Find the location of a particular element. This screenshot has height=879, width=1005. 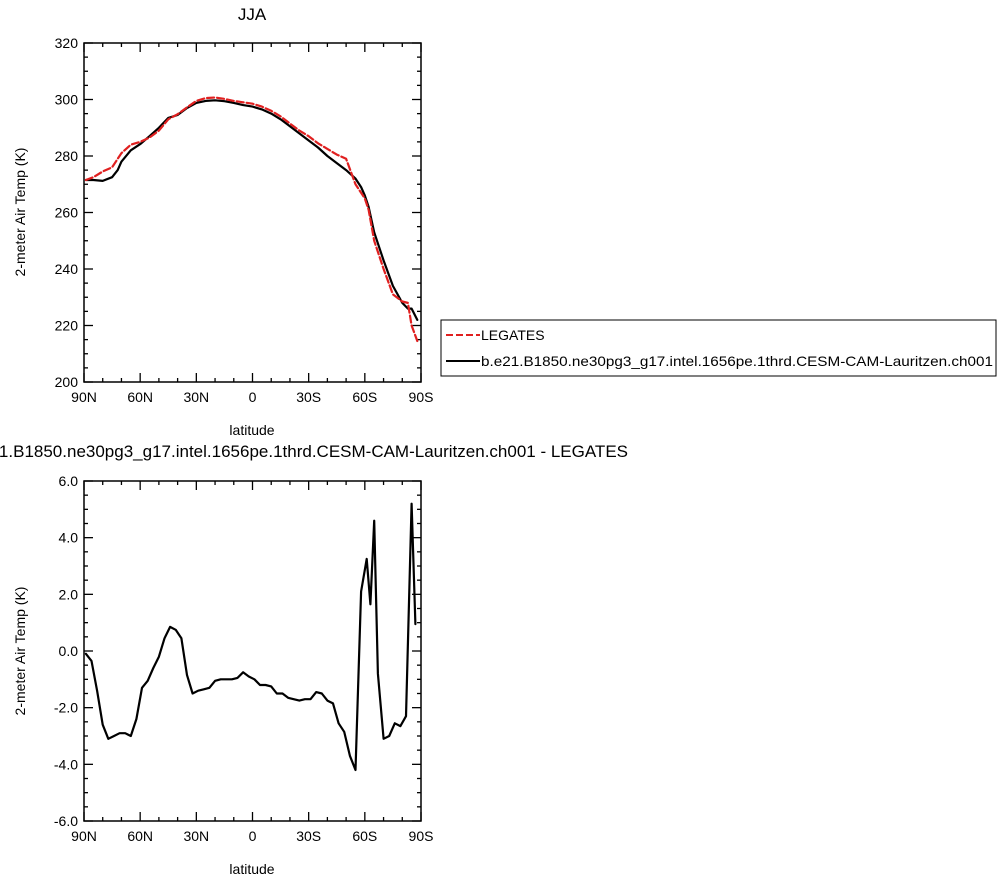

y-tick-label: 200 is located at coordinates (67, 382).